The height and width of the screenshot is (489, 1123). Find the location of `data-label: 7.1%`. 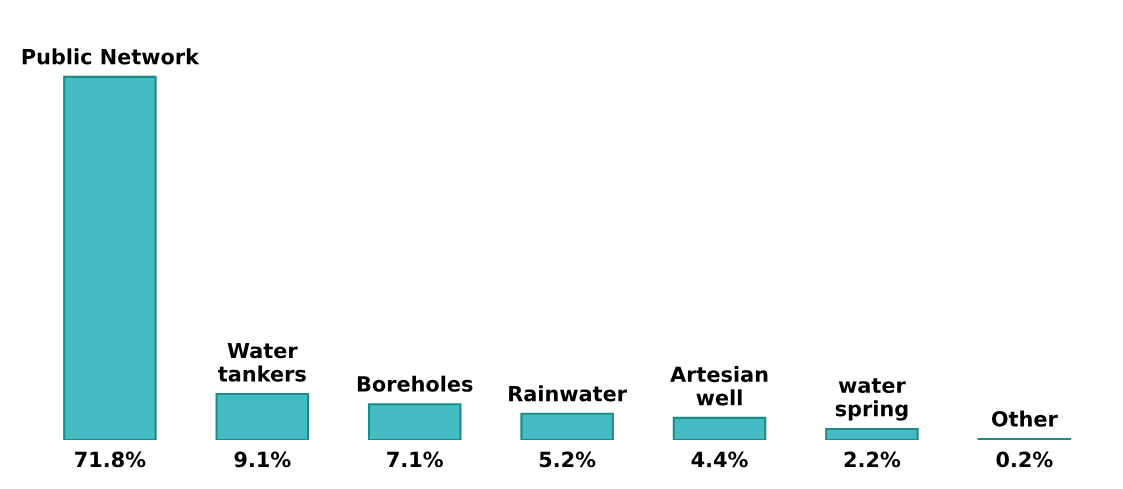

data-label: 7.1% is located at coordinates (415, 459).